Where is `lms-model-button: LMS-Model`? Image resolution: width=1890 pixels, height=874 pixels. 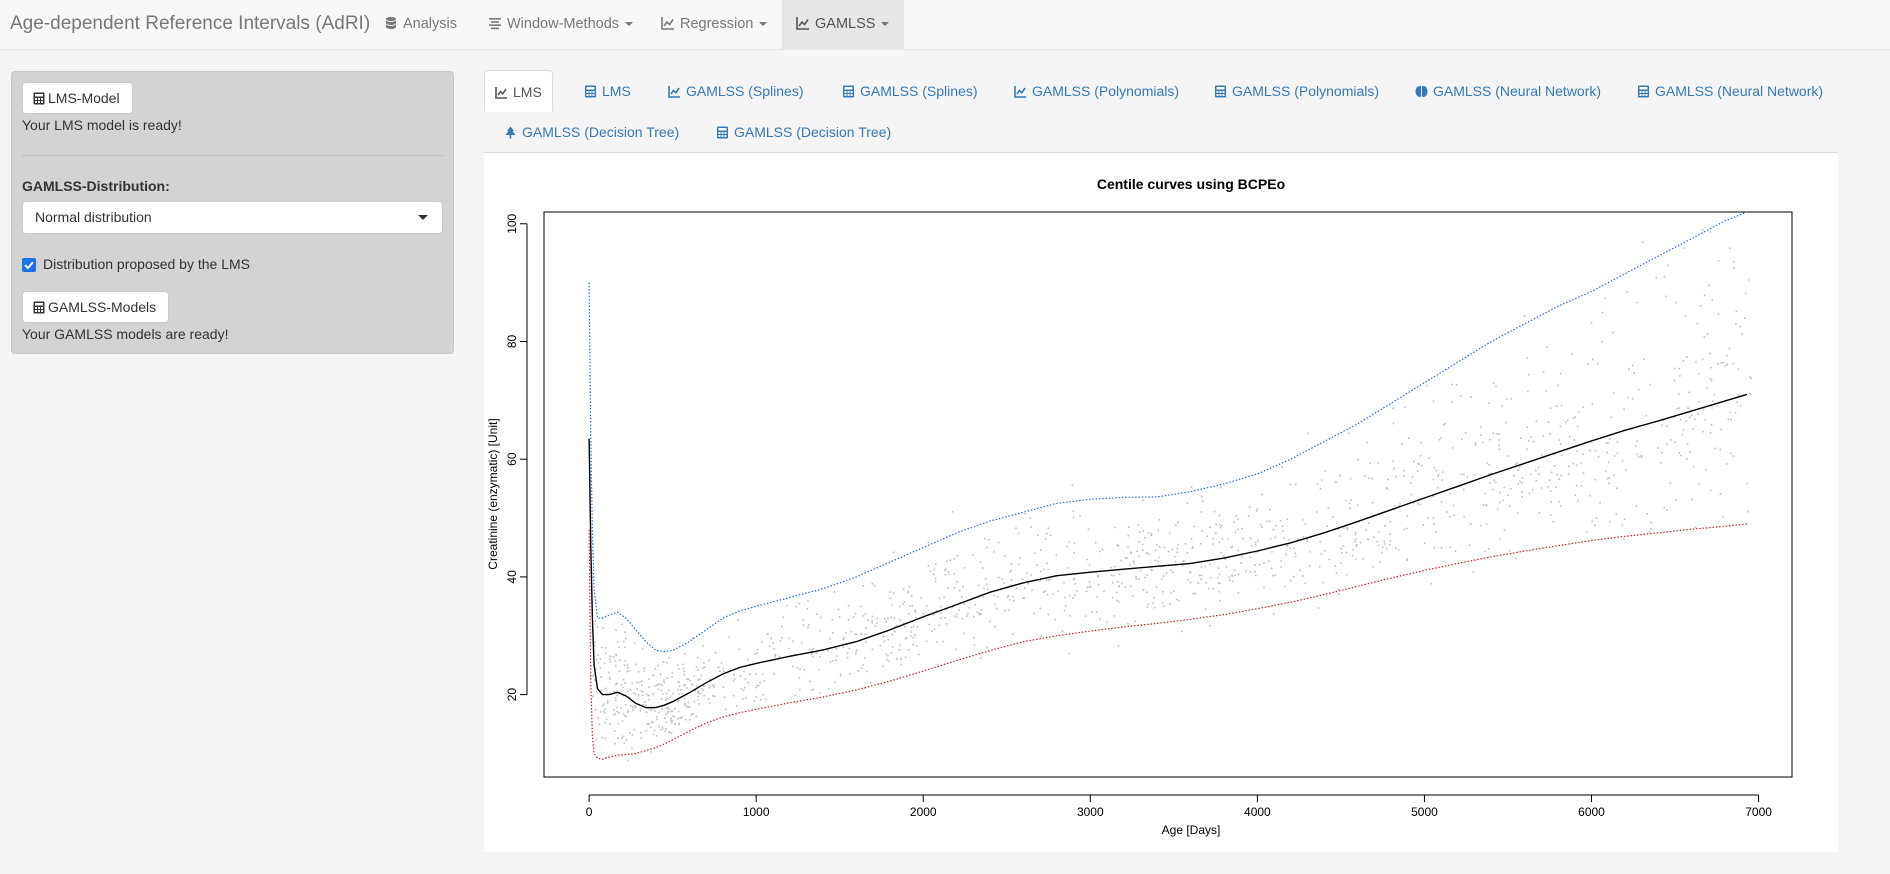 lms-model-button: LMS-Model is located at coordinates (77, 98).